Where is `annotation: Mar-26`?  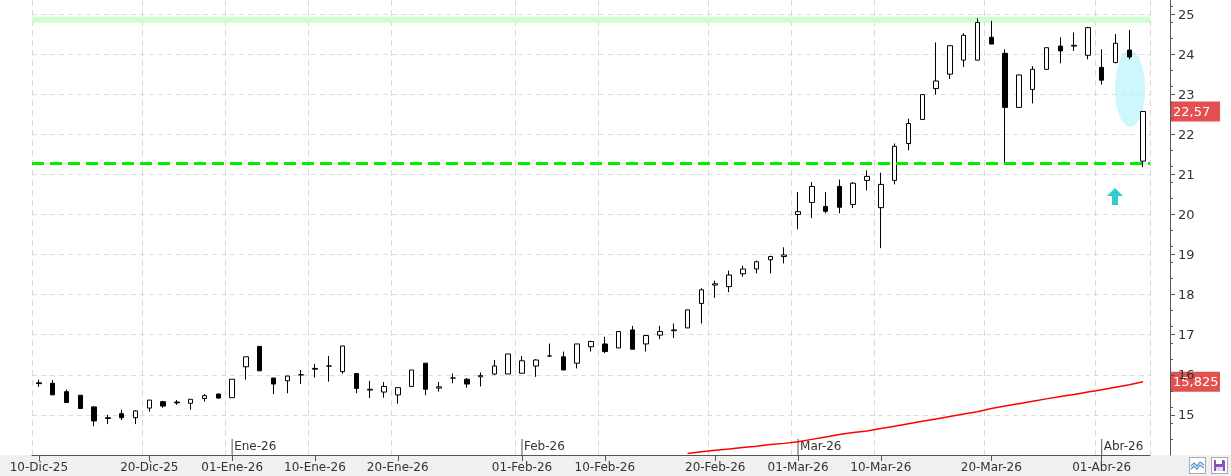
annotation: Mar-26 is located at coordinates (821, 446).